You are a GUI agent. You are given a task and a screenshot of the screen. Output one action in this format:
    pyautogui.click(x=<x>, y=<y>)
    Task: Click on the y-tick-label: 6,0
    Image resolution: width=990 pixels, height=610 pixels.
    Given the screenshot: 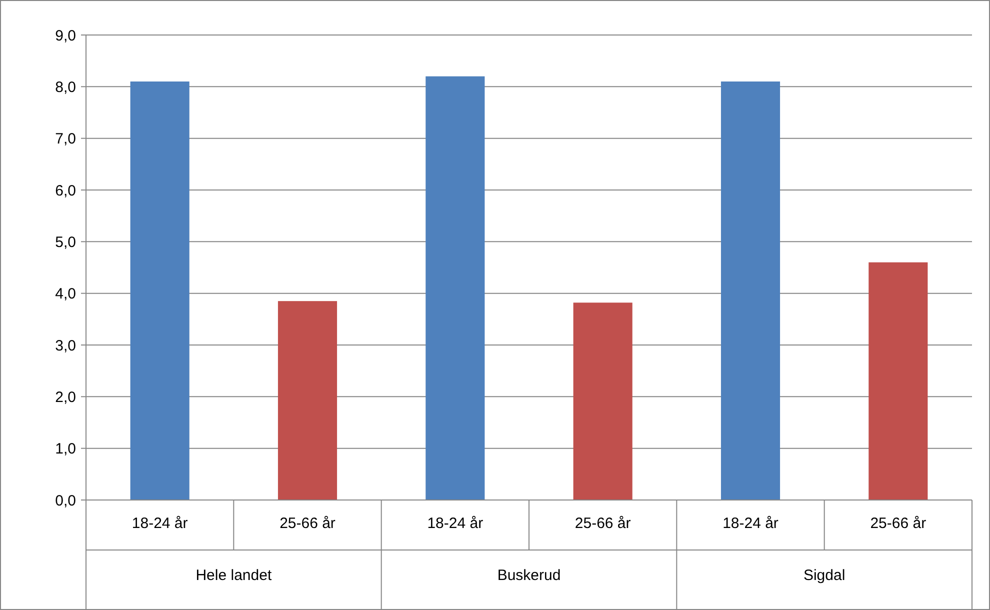 What is the action you would take?
    pyautogui.click(x=65, y=191)
    